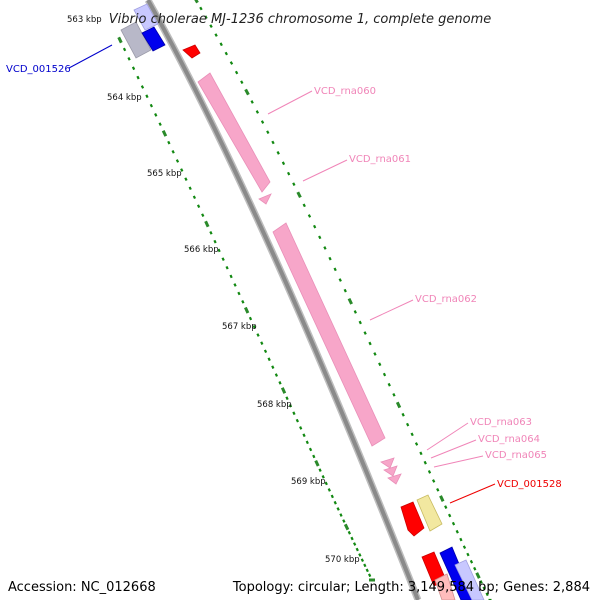 This screenshot has width=600, height=600. Describe the element at coordinates (429, 513) in the screenshot. I see `feature-yellow-block` at that location.